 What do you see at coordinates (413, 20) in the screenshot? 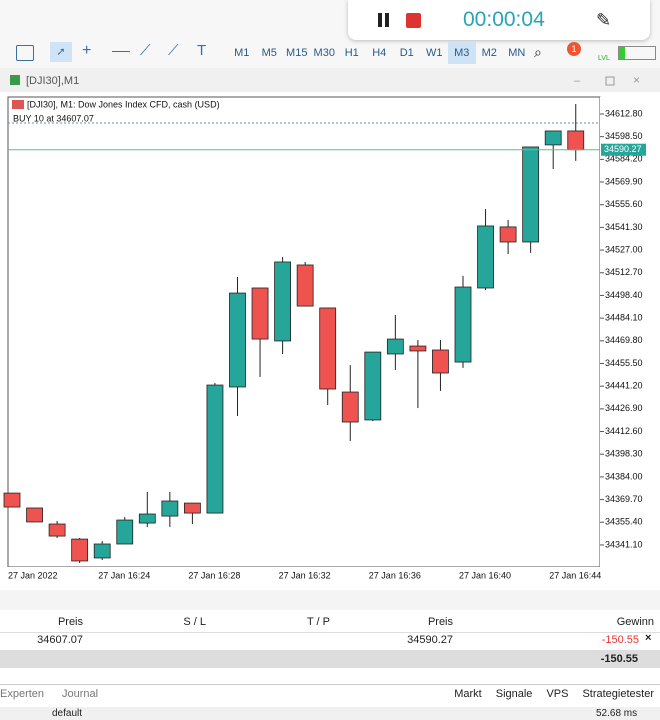
I see `stop-button` at bounding box center [413, 20].